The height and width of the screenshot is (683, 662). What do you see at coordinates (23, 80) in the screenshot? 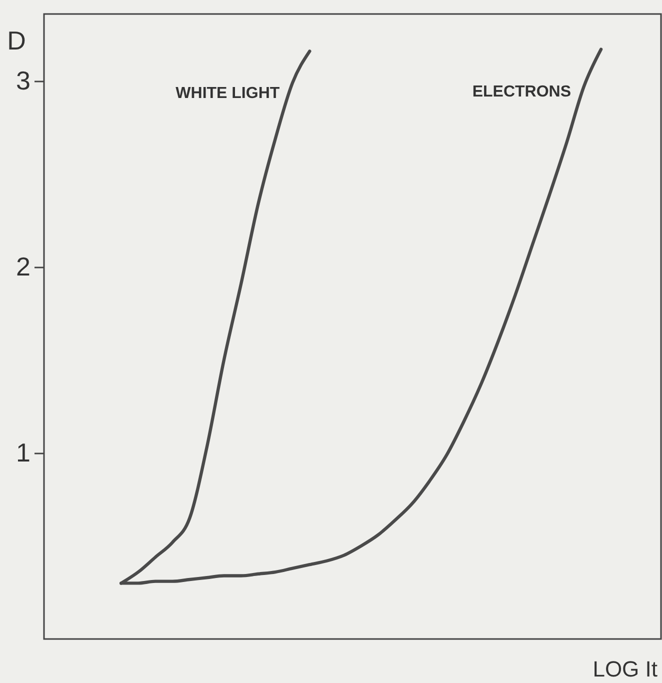
I see `y-tick-label: 3` at bounding box center [23, 80].